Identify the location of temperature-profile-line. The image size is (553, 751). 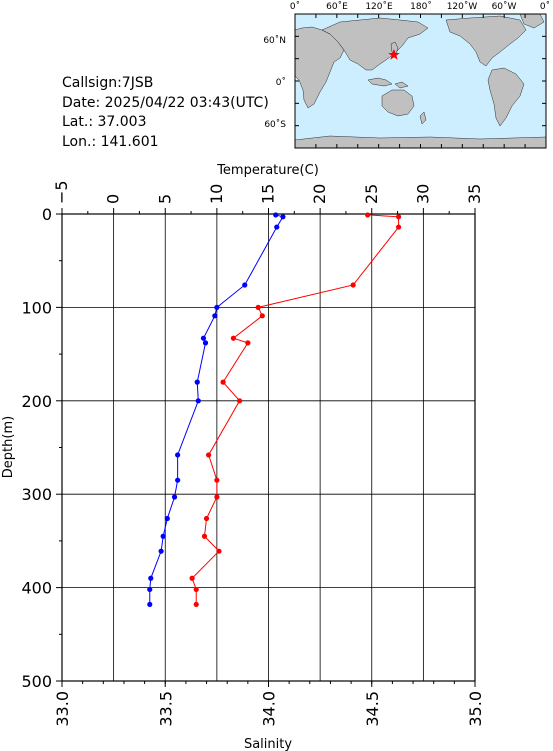
(216, 409).